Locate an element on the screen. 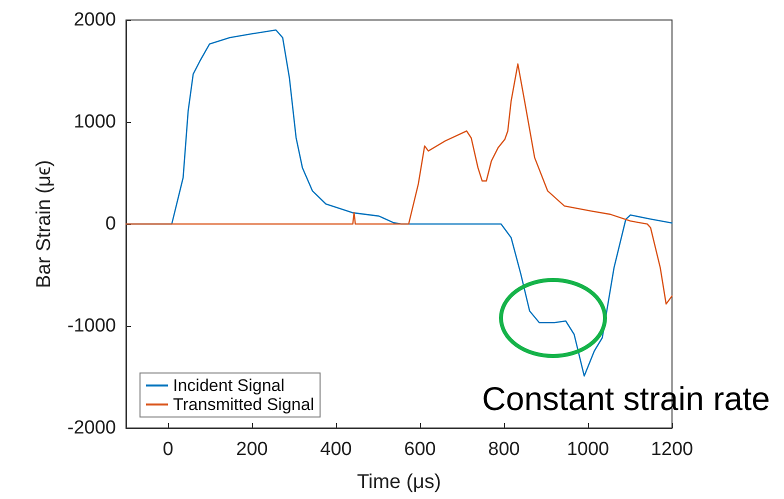 The width and height of the screenshot is (784, 499). x-tick-label: 1200 is located at coordinates (672, 449).